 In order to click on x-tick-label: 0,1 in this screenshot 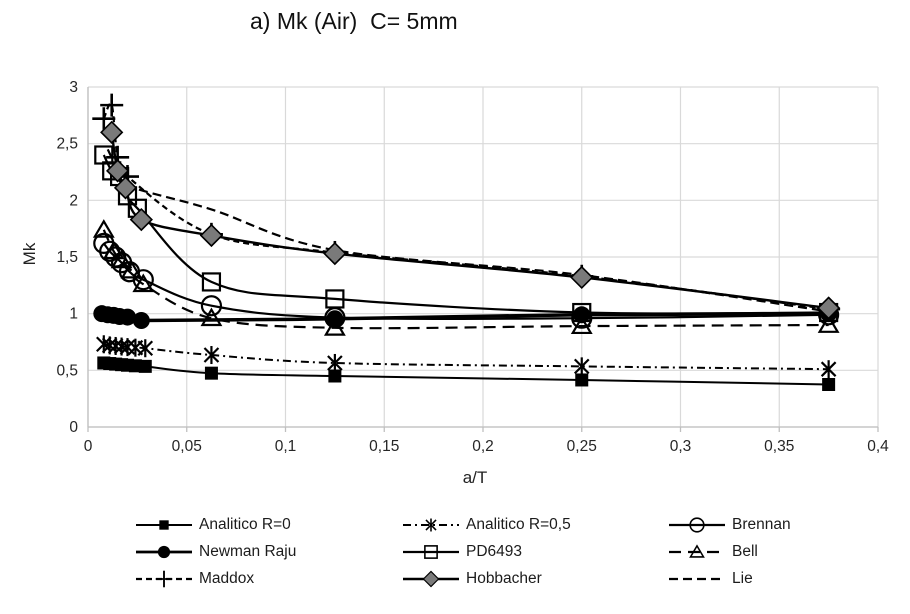, I will do `click(286, 446)`.